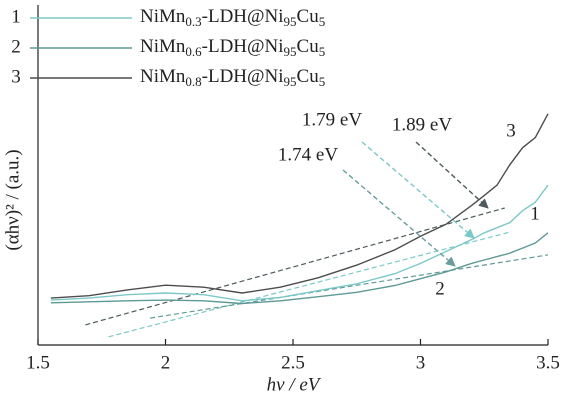  I want to click on x-tick-label: 2.5, so click(293, 362).